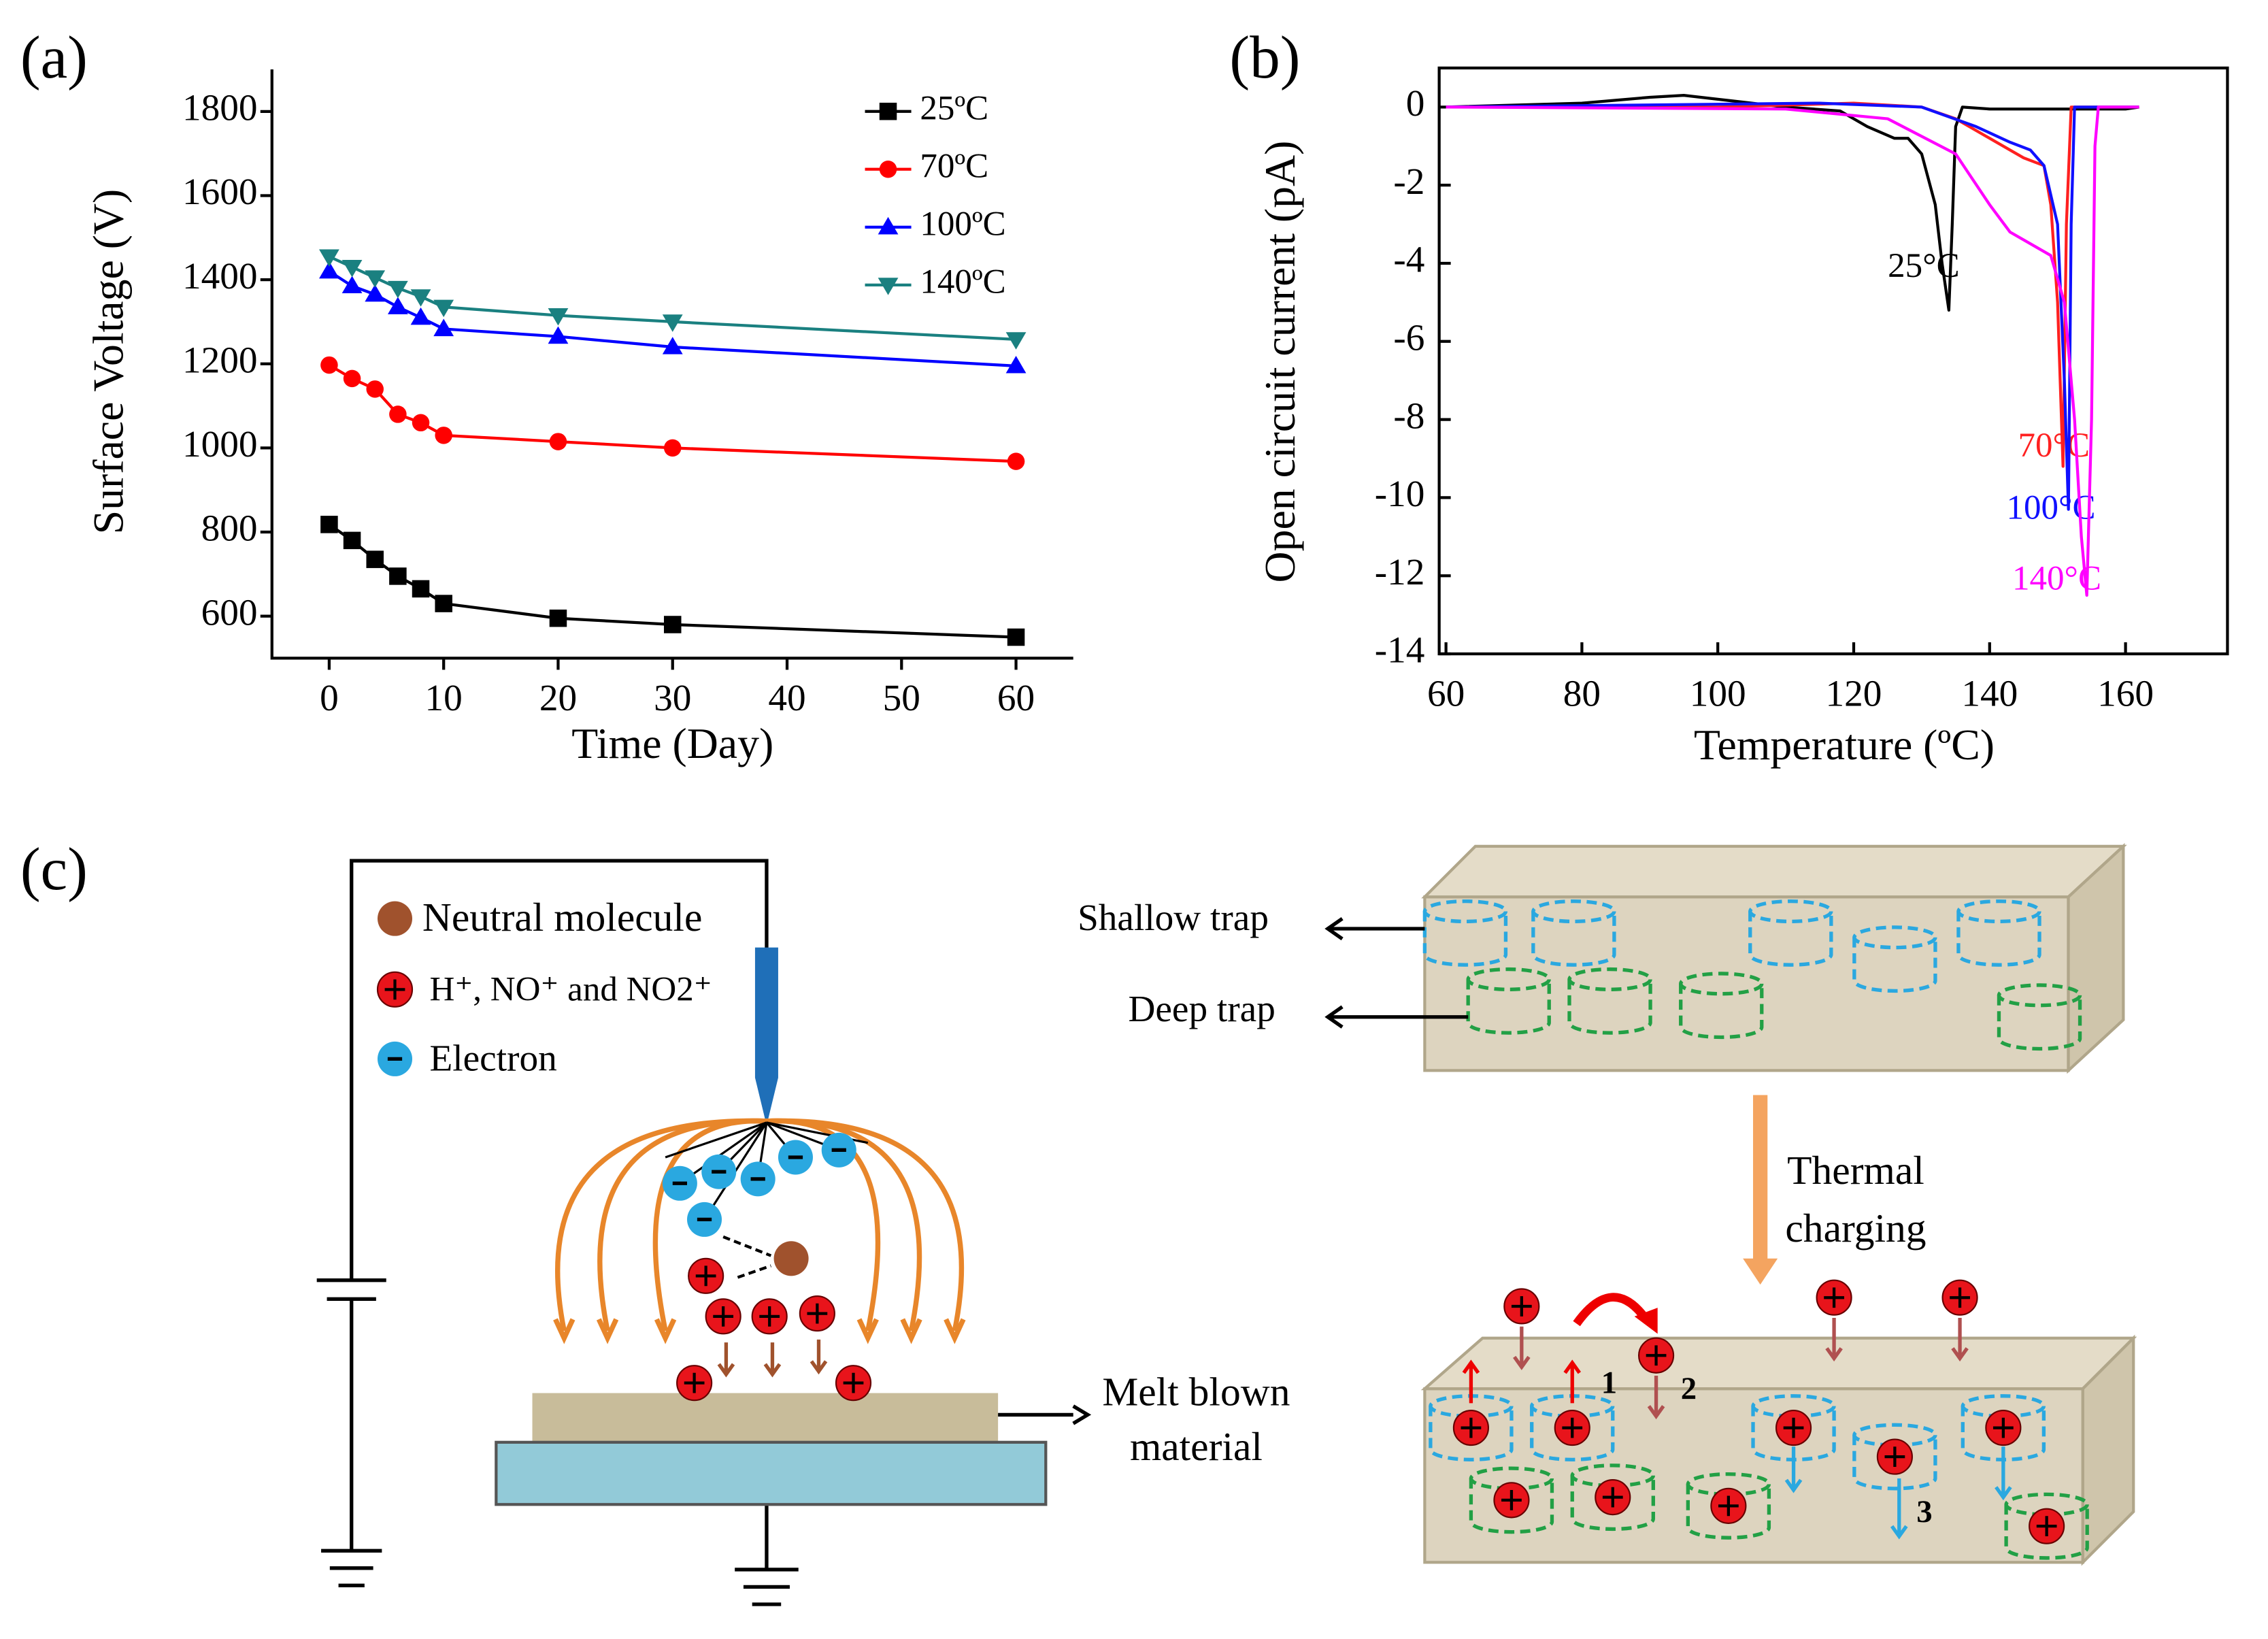 This screenshot has height=1639, width=2268. What do you see at coordinates (1718, 693) in the screenshot?
I see `x-tick-label: 100` at bounding box center [1718, 693].